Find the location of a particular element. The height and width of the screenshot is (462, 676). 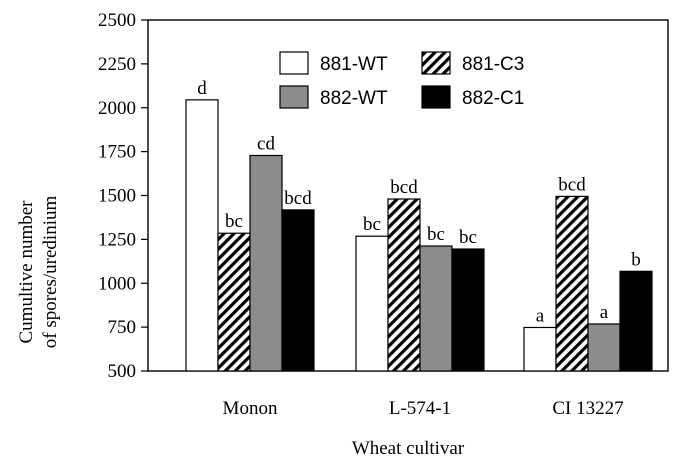

legend-label: 882-WT is located at coordinates (354, 98).